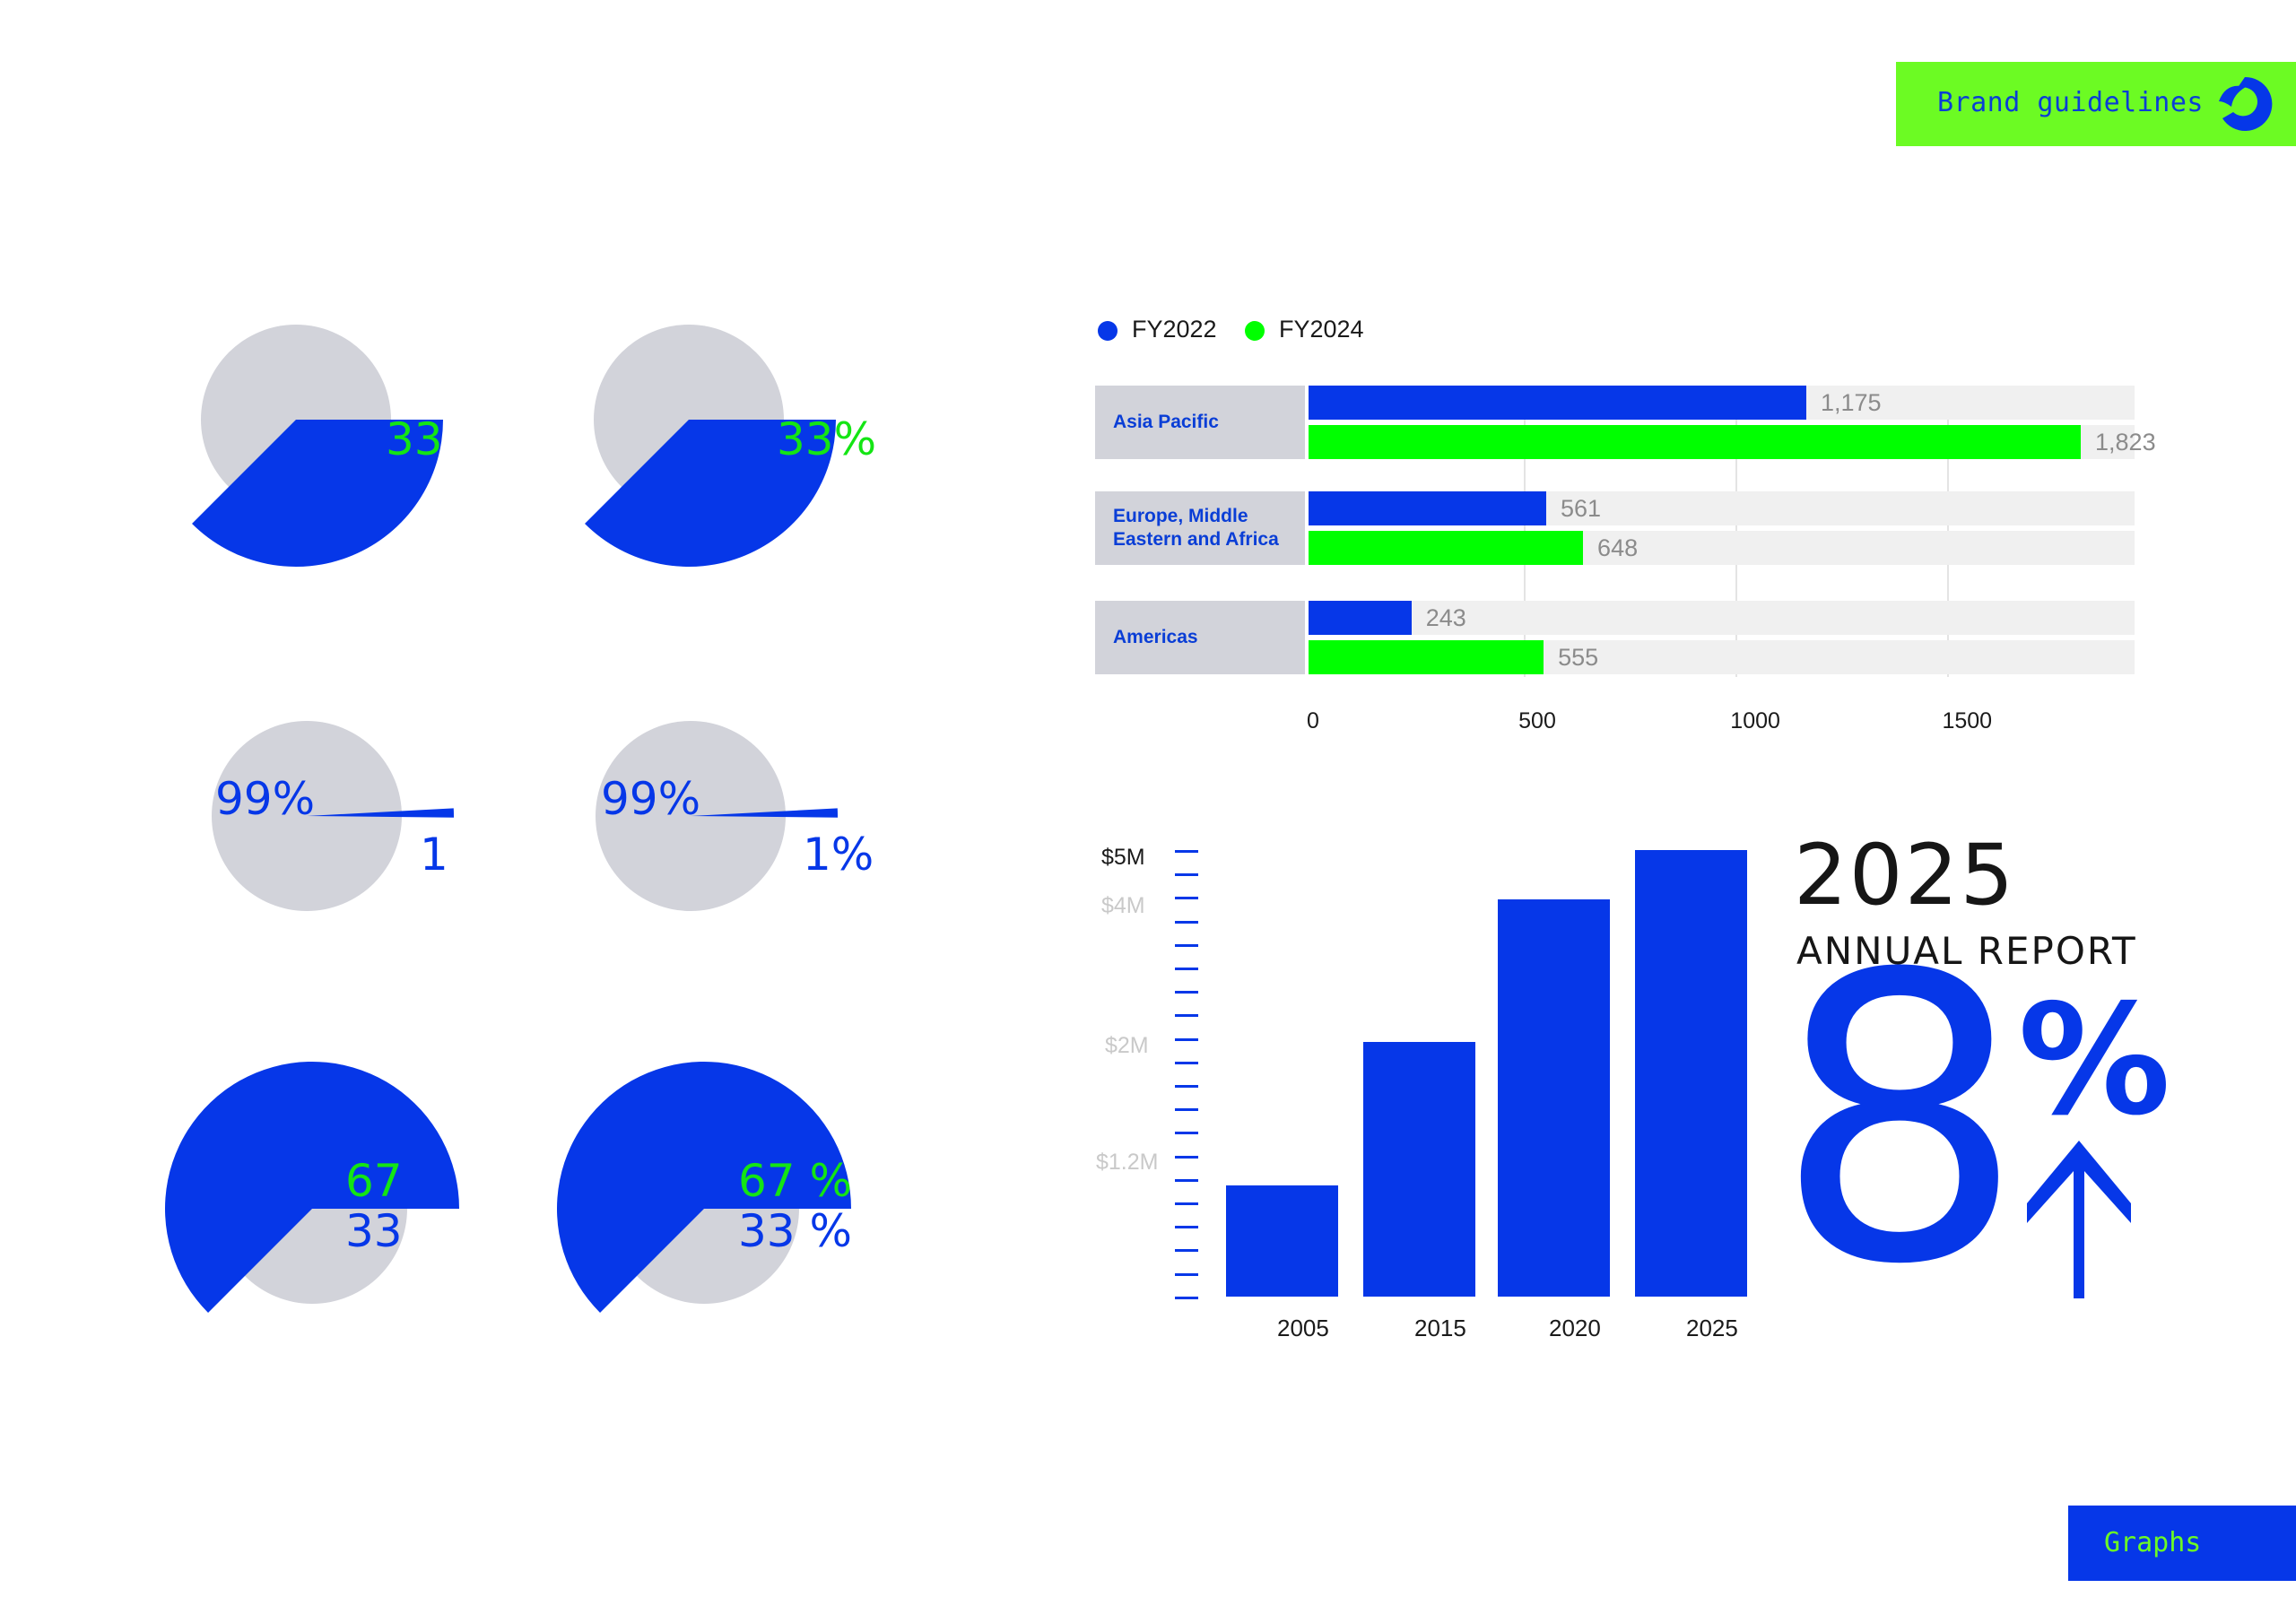  What do you see at coordinates (1321, 329) in the screenshot?
I see `legend-label: FY2024` at bounding box center [1321, 329].